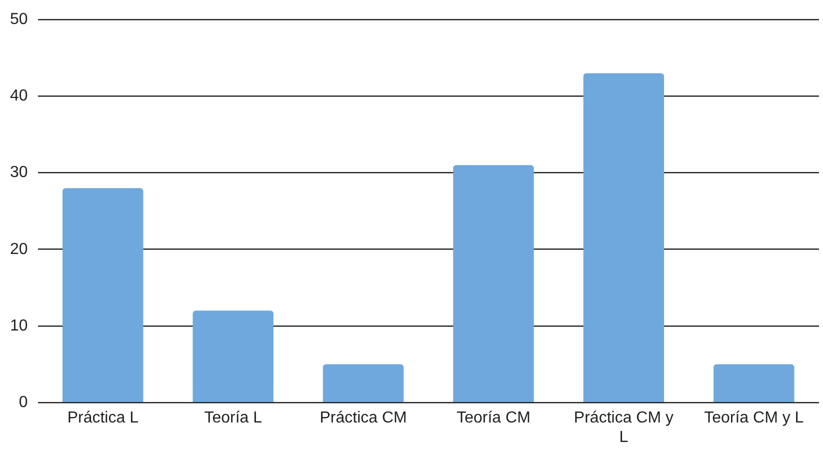  I want to click on y-tick-label: 0, so click(23, 403).